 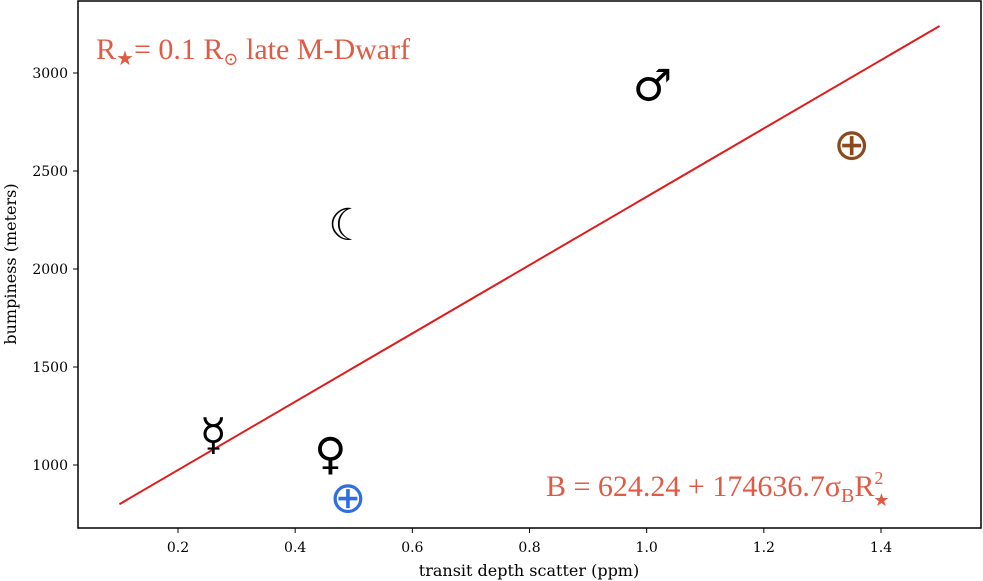 I want to click on x-tick-label: 1.2, so click(x=764, y=548).